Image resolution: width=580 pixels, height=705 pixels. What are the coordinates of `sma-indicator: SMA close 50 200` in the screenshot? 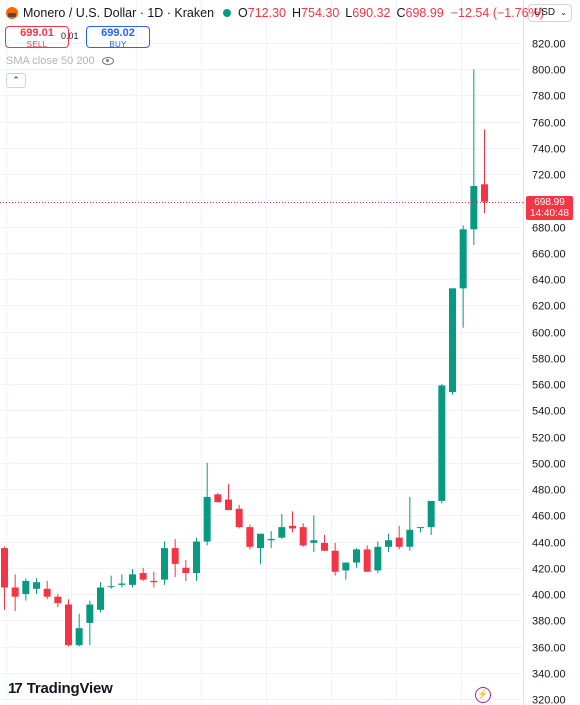 It's located at (60, 61).